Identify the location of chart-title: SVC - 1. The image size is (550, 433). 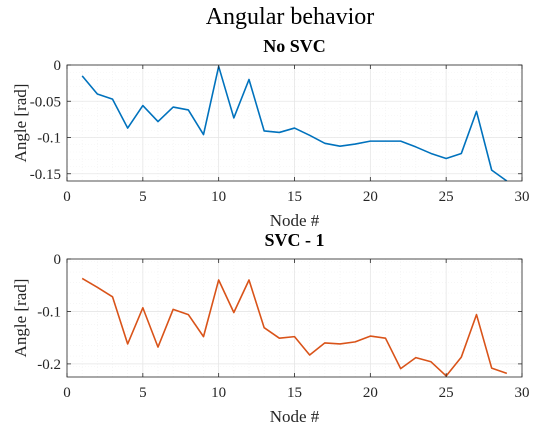
(294, 240).